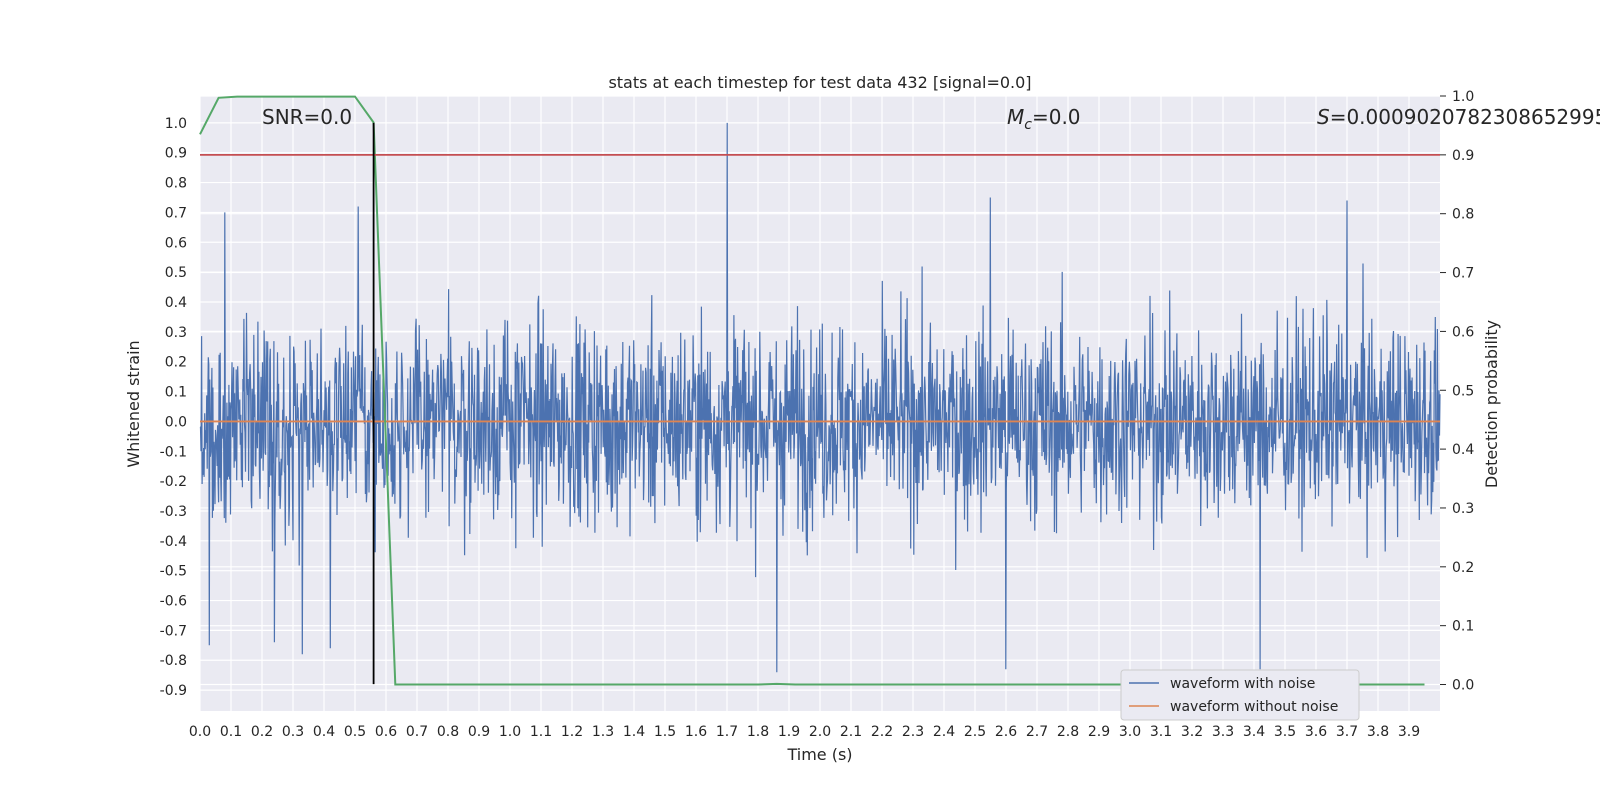 Image resolution: width=1600 pixels, height=800 pixels. Describe the element at coordinates (200, 732) in the screenshot. I see `x-tick-label: 0.0` at that location.